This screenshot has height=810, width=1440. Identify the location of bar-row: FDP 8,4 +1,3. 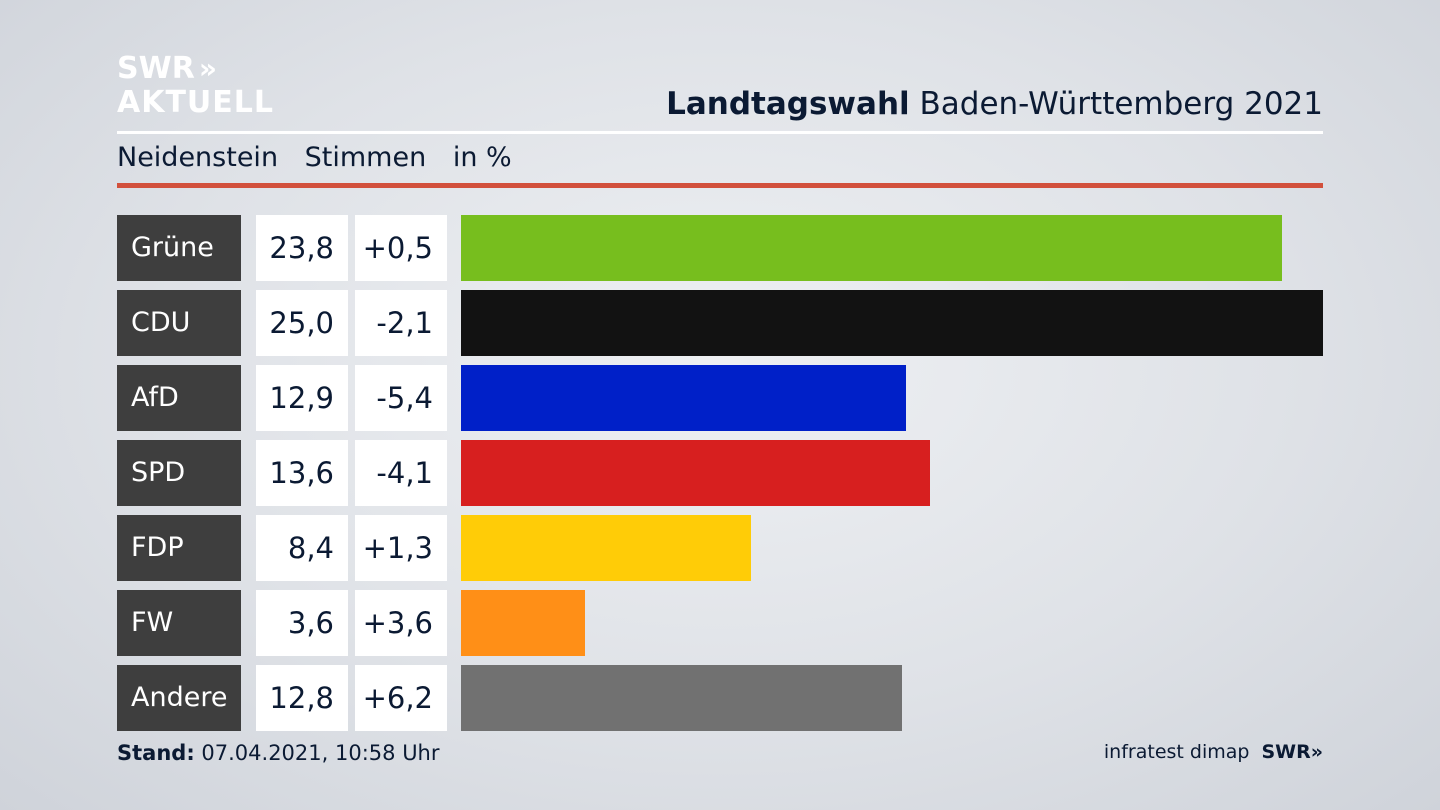
(720, 548).